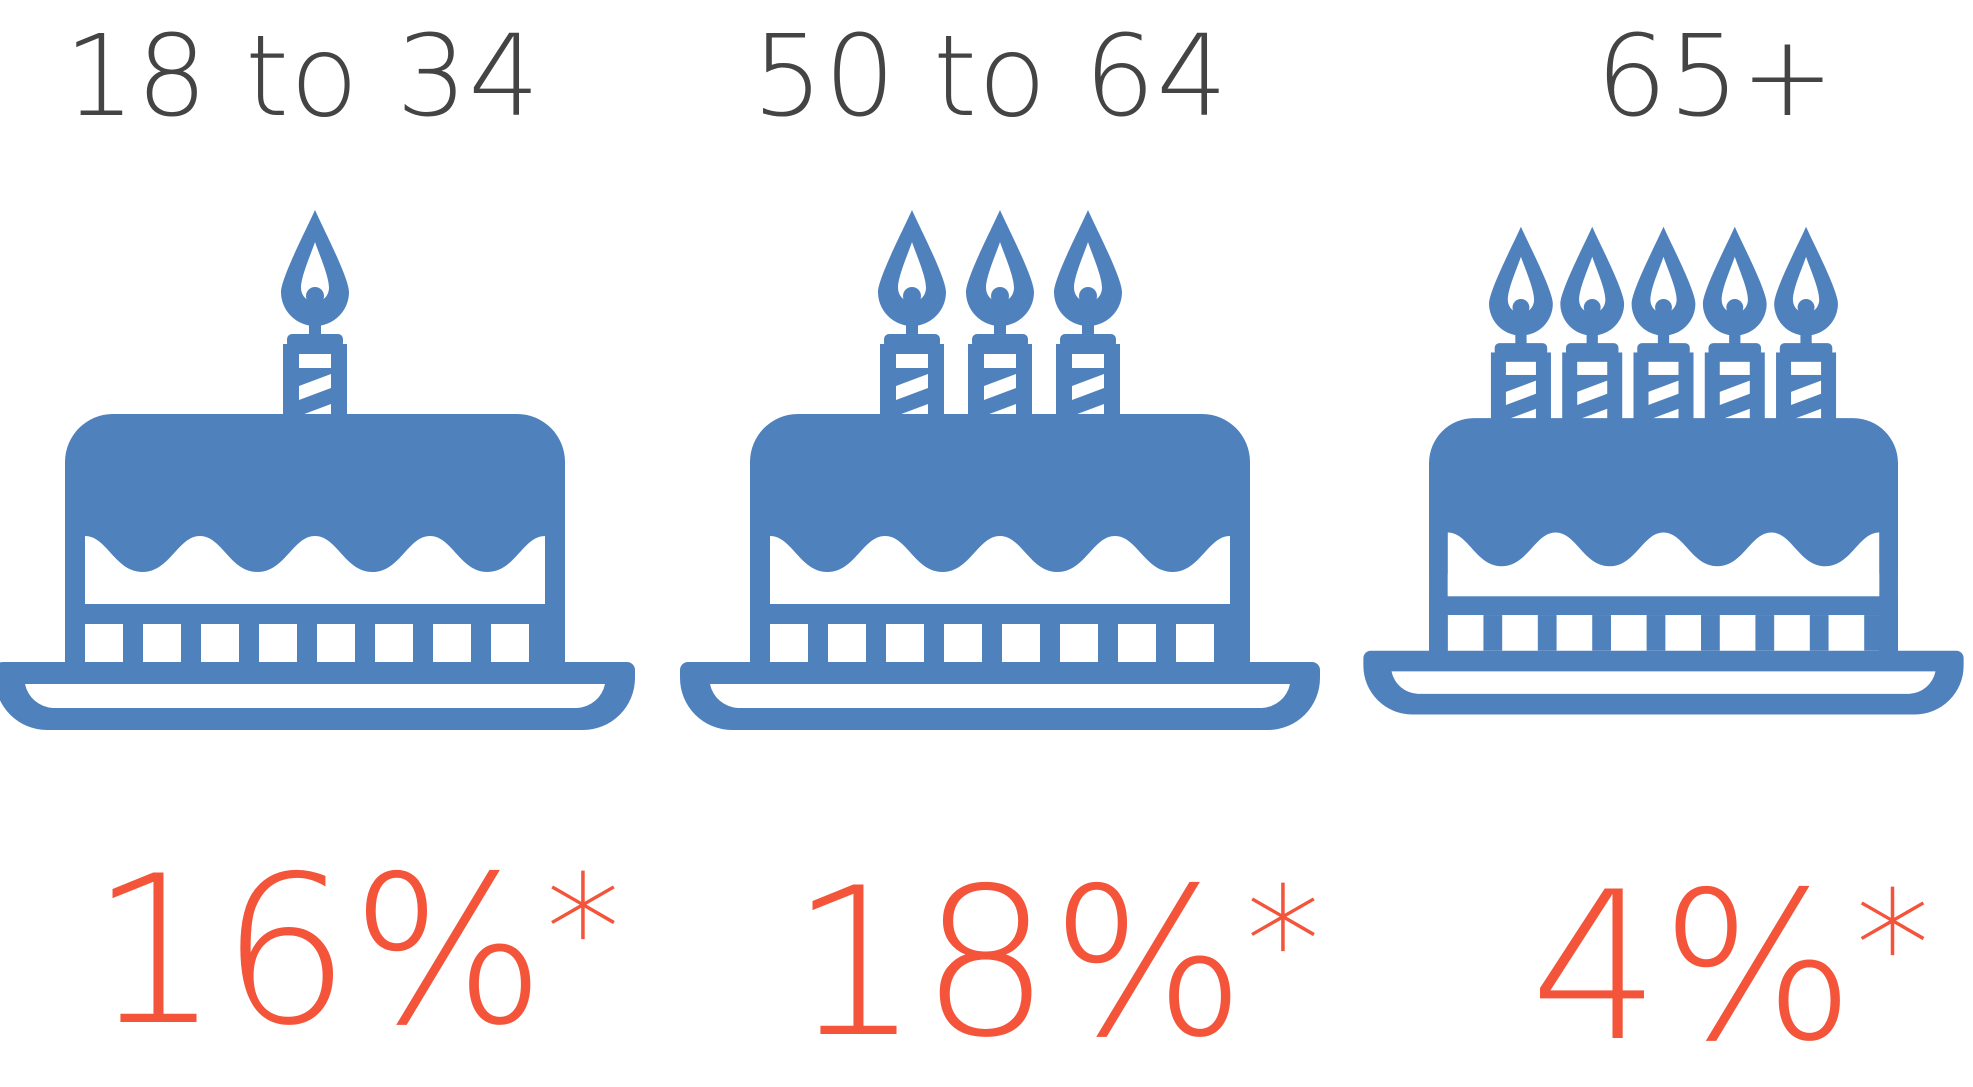  Describe the element at coordinates (1018, 964) in the screenshot. I see `percent-value: 18%` at that location.